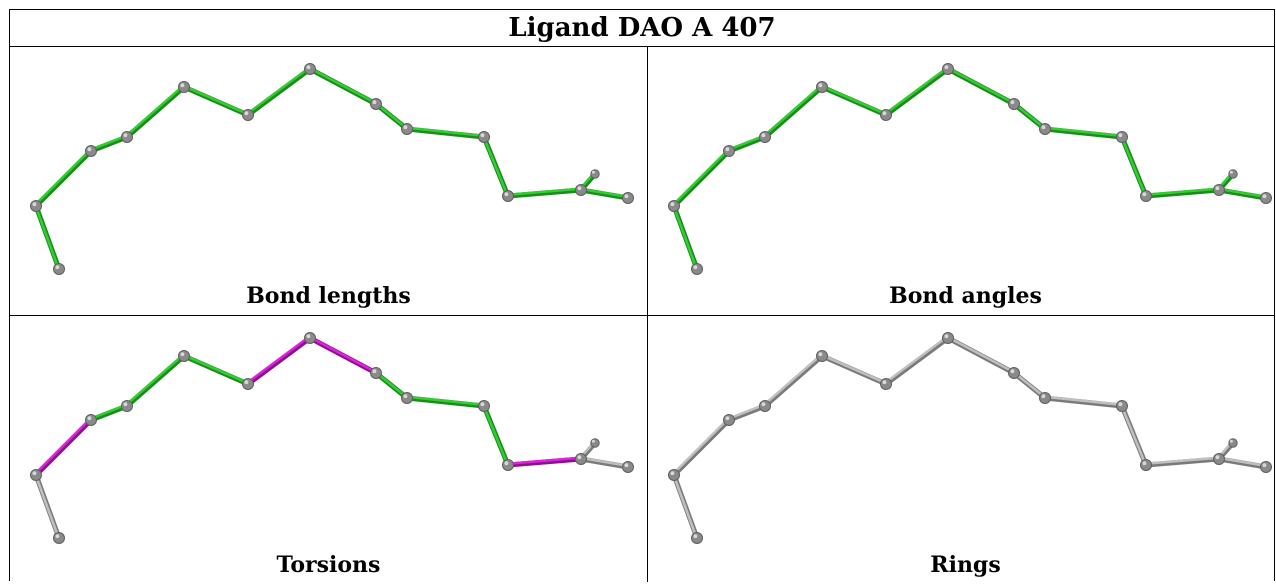 The width and height of the screenshot is (1276, 584). Describe the element at coordinates (965, 296) in the screenshot. I see `panel-label-bond-angles: Bond angles` at that location.